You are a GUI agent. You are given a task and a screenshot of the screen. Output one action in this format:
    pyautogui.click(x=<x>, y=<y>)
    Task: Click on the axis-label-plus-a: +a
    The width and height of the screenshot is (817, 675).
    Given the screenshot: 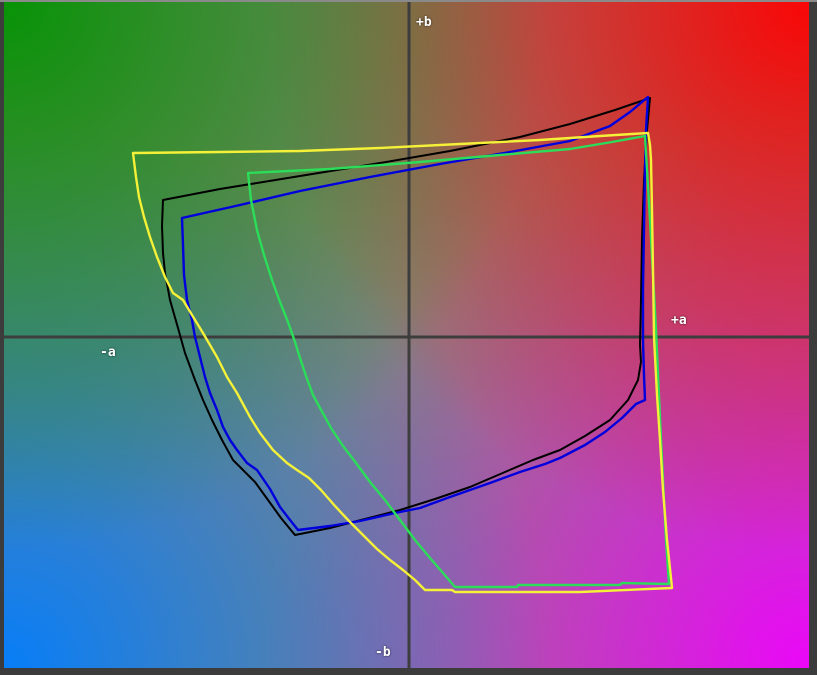 What is the action you would take?
    pyautogui.click(x=679, y=320)
    